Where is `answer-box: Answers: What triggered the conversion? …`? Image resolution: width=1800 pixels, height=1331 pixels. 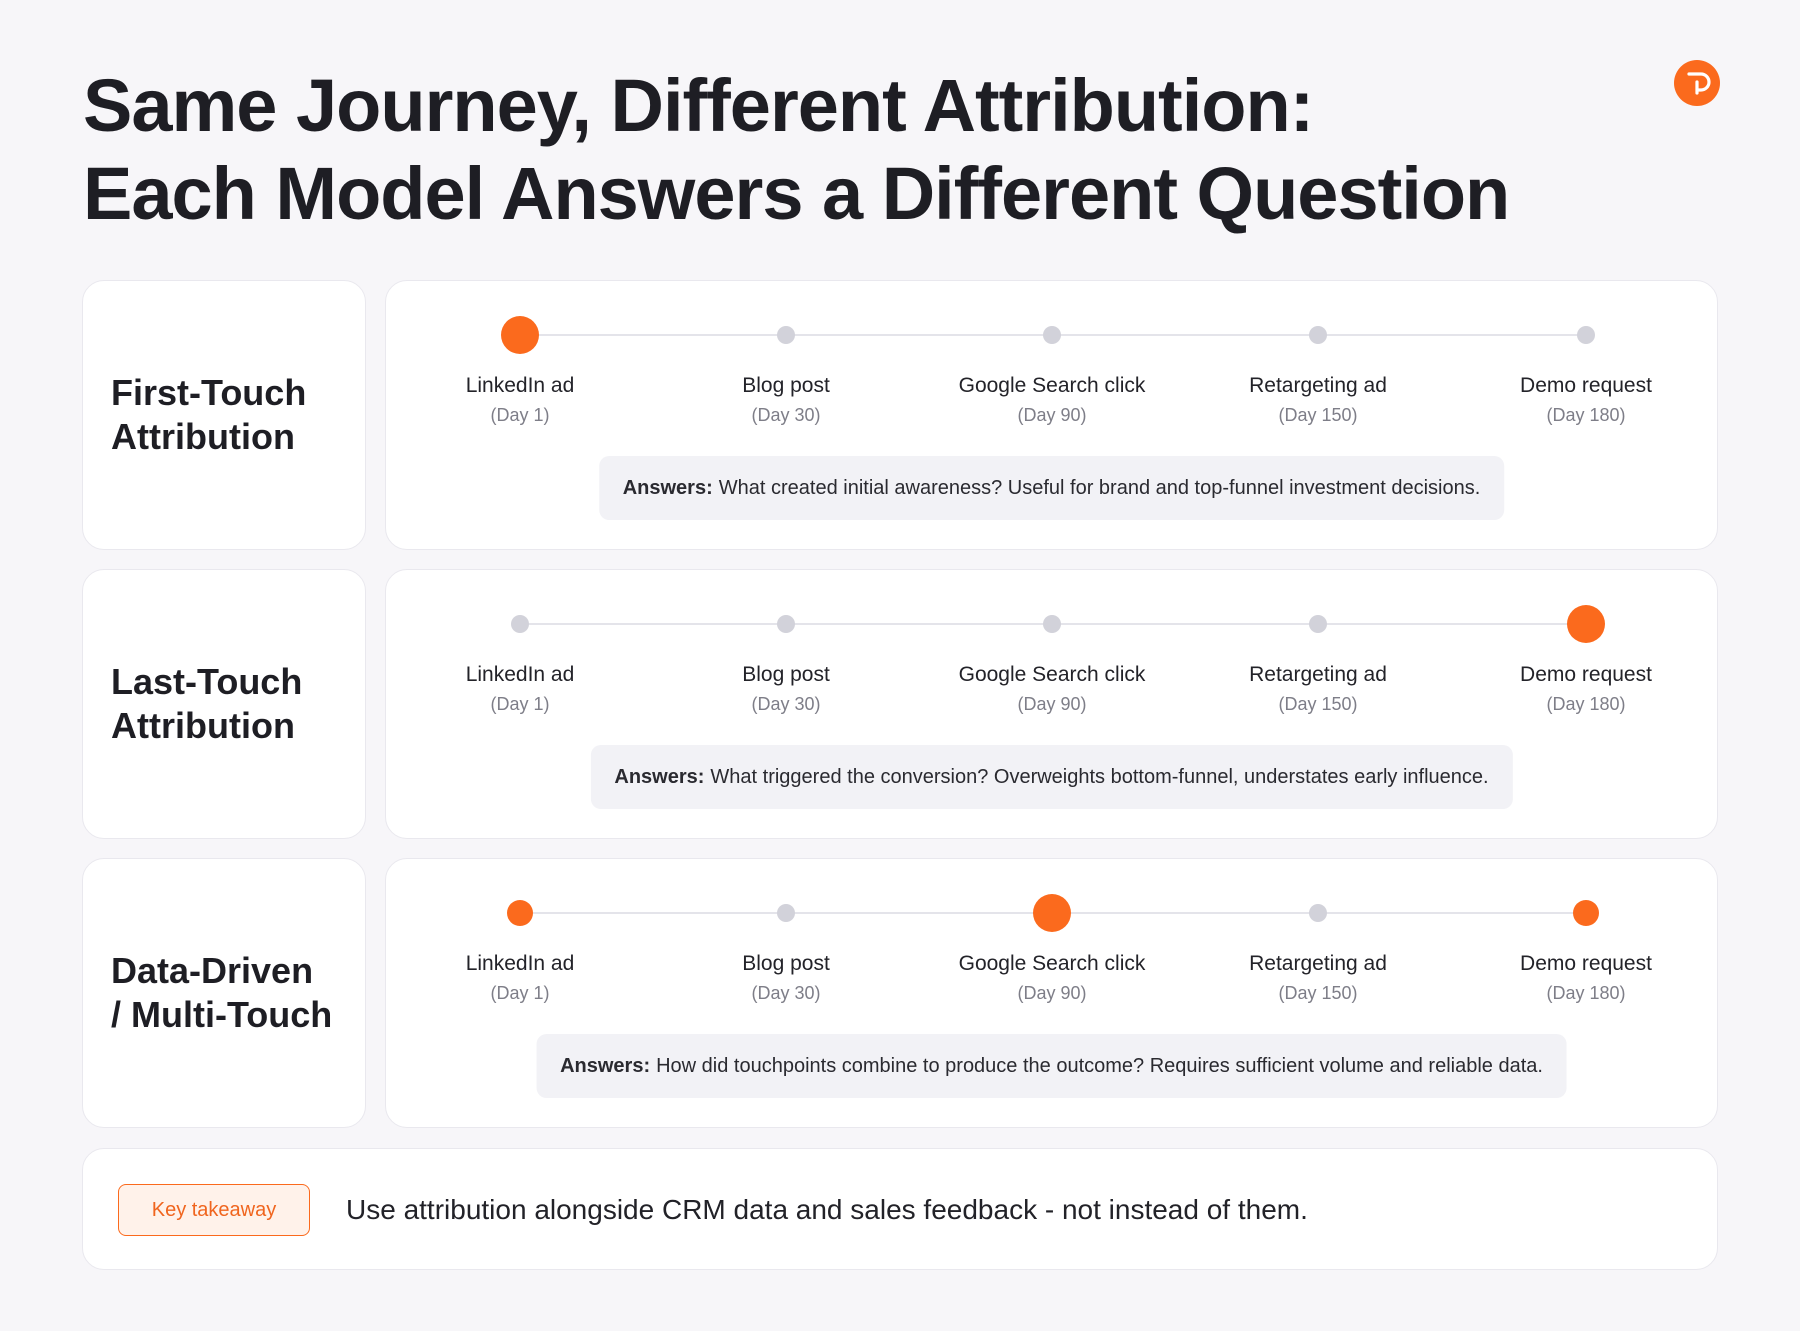 answer-box: Answers: What triggered the conversion? … is located at coordinates (1051, 777).